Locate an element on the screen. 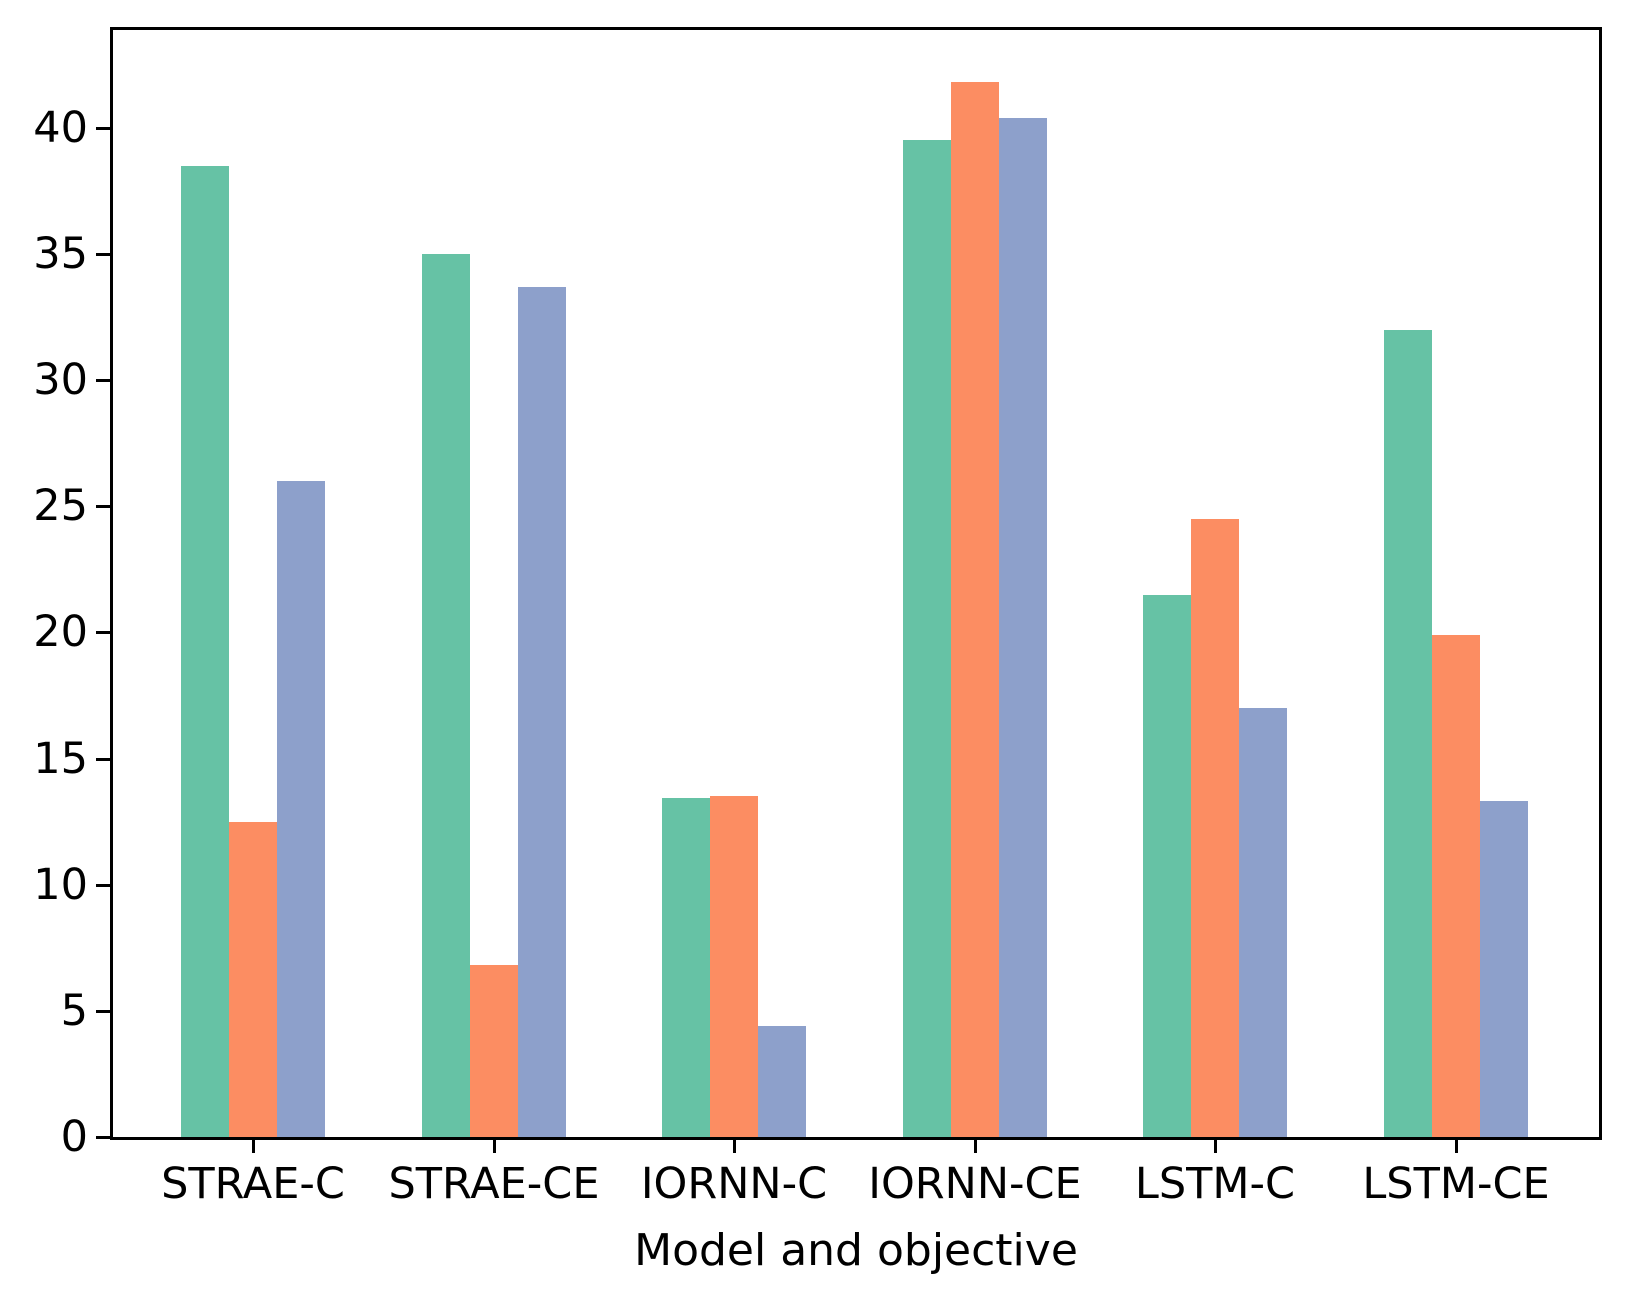  y-tick-label: 0 is located at coordinates (74, 1137).